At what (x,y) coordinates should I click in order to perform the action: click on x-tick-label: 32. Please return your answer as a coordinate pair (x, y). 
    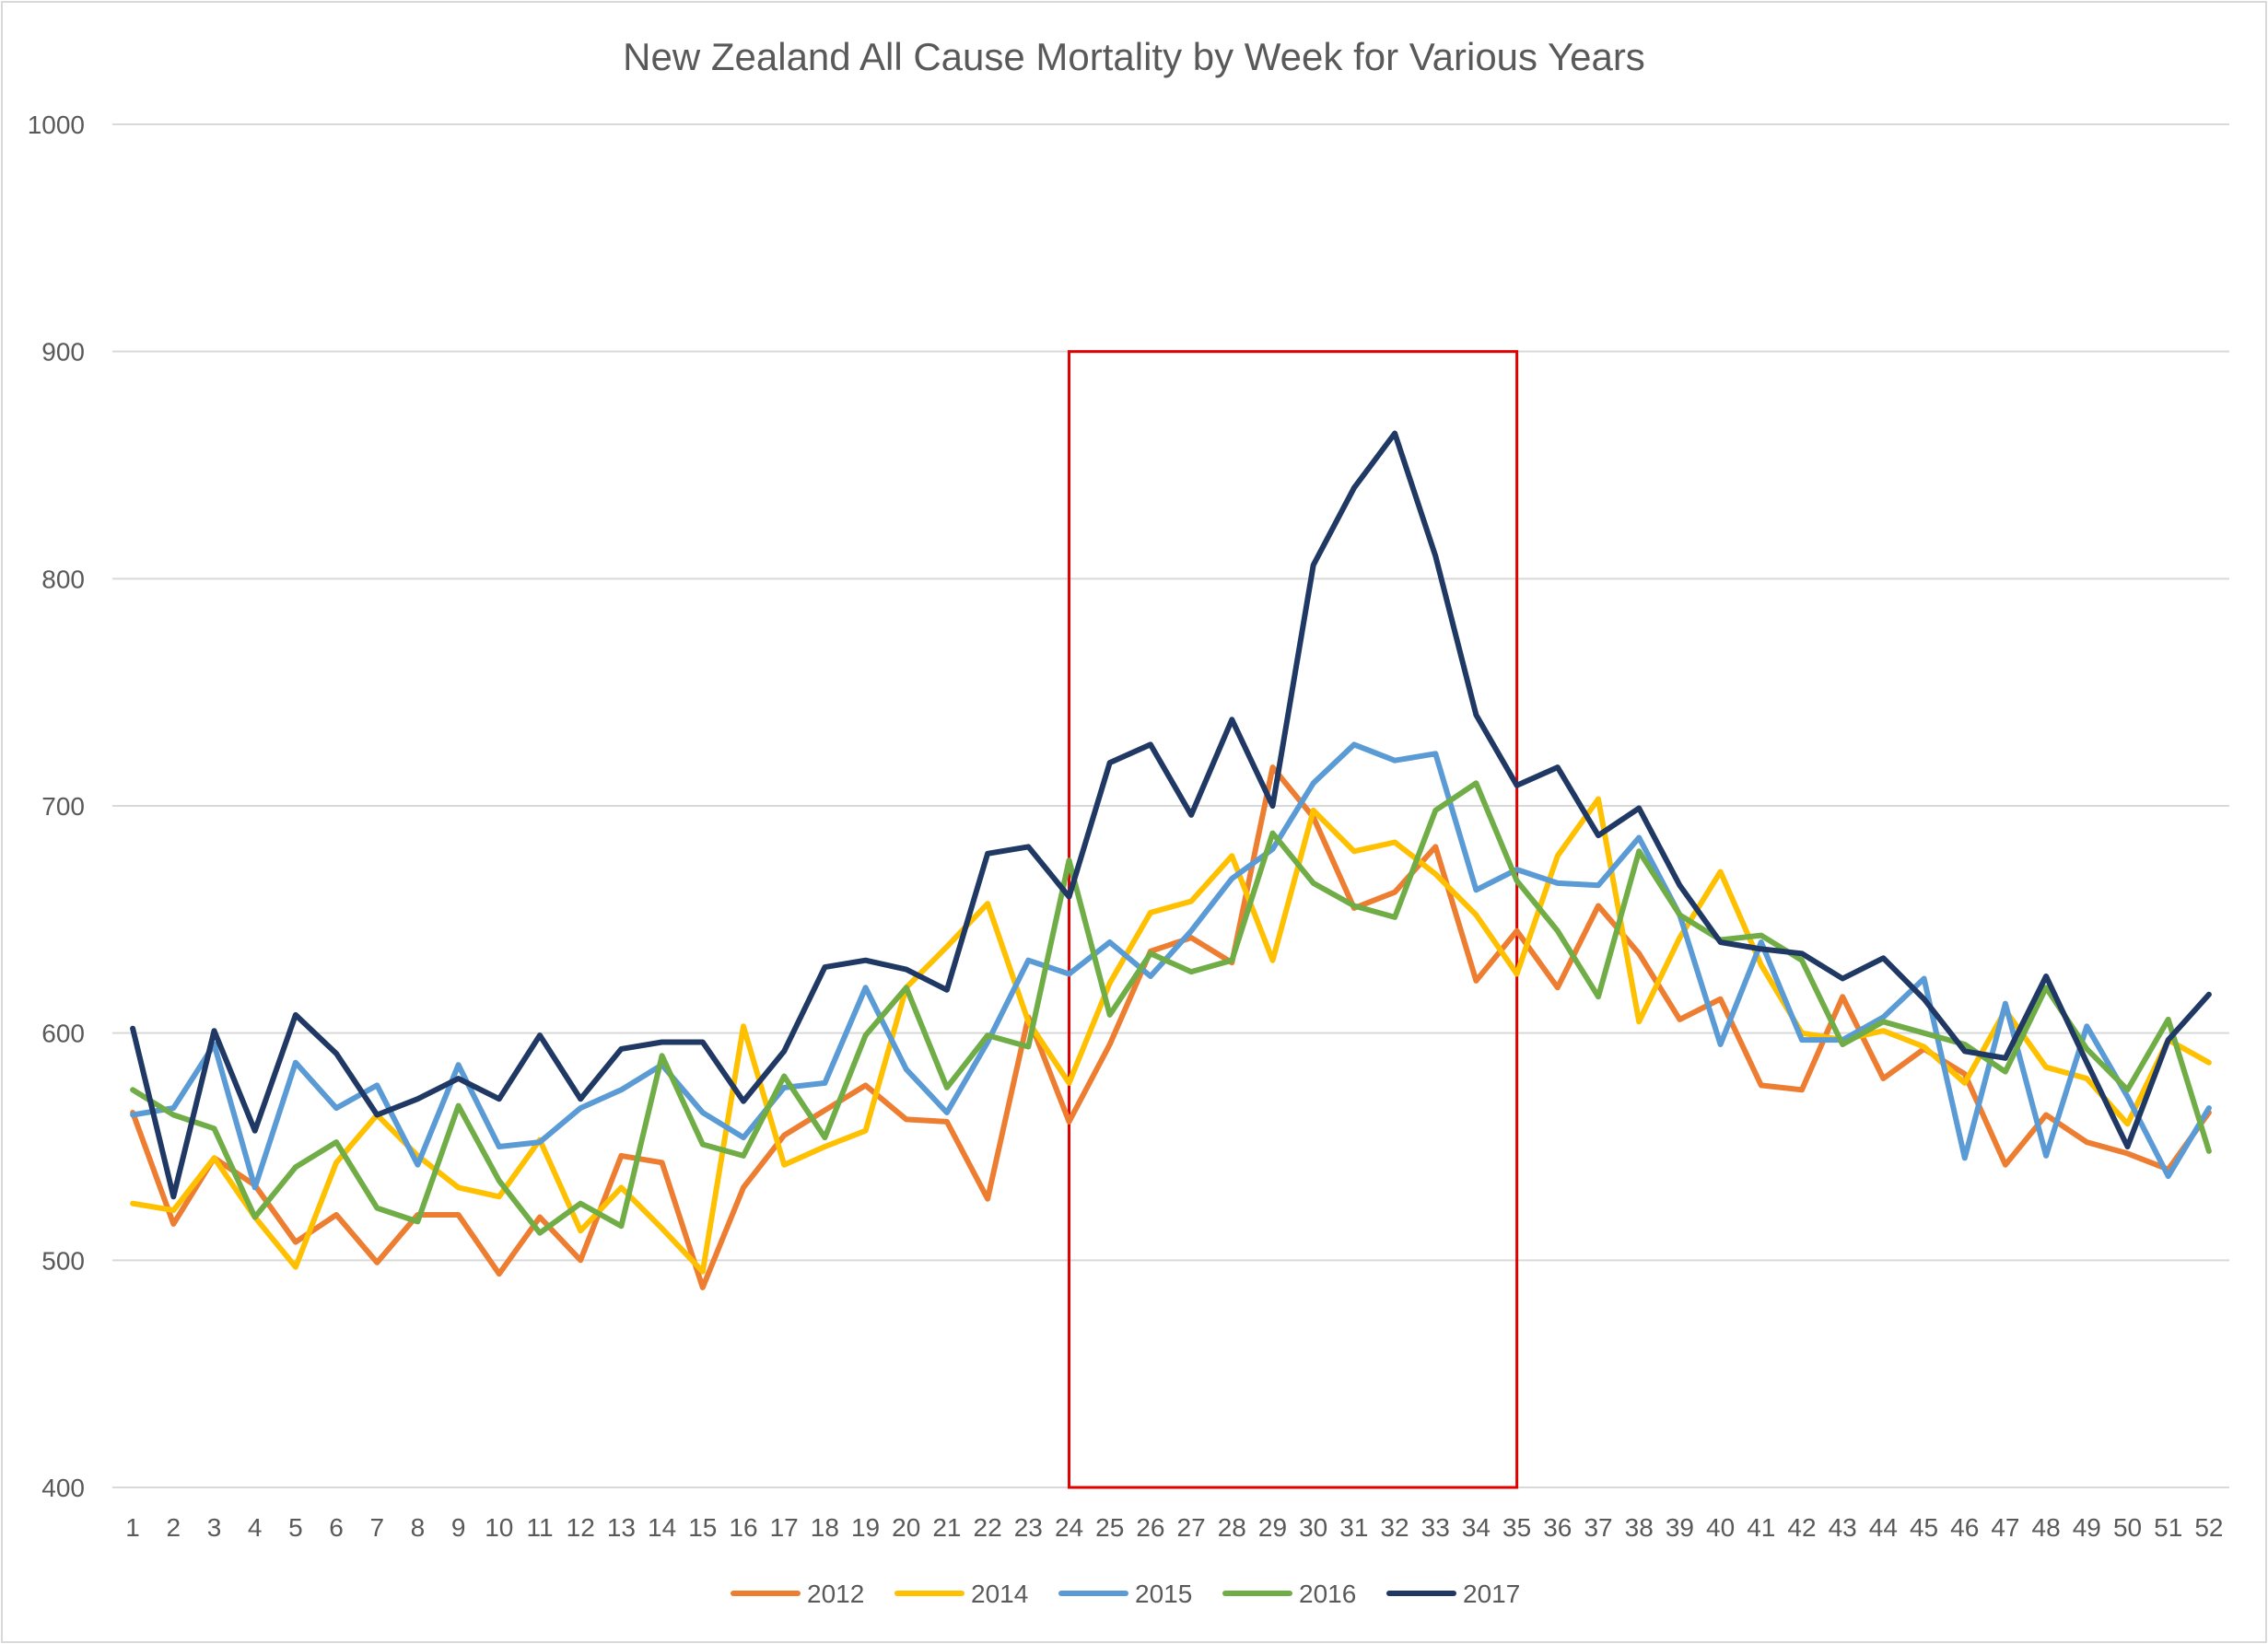
    Looking at the image, I should click on (1394, 1527).